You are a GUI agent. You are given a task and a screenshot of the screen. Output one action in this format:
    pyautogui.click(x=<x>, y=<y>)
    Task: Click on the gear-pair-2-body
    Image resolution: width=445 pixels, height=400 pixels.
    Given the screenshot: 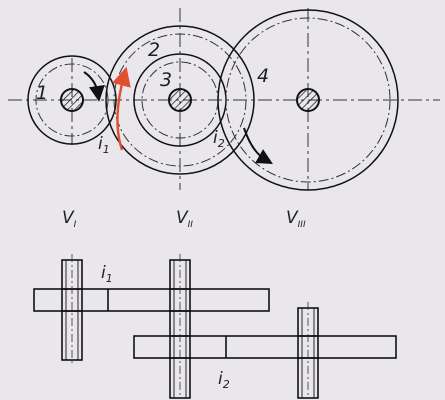 What is the action you would take?
    pyautogui.click(x=265, y=347)
    